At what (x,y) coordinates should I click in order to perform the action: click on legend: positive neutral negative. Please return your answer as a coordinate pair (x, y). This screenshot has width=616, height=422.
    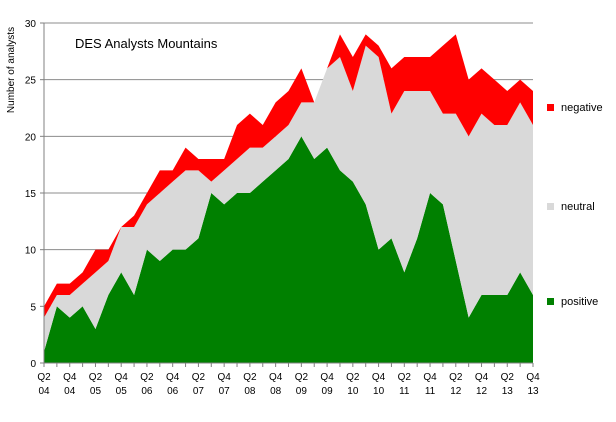
    Looking at the image, I should click on (575, 205).